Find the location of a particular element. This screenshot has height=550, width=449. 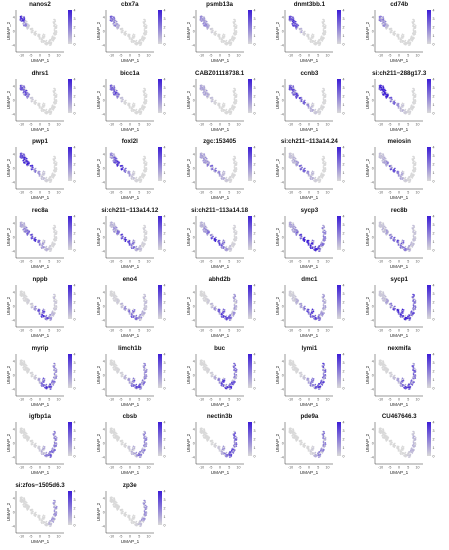

colorbar-tick-label: 1 is located at coordinates (164, 104).